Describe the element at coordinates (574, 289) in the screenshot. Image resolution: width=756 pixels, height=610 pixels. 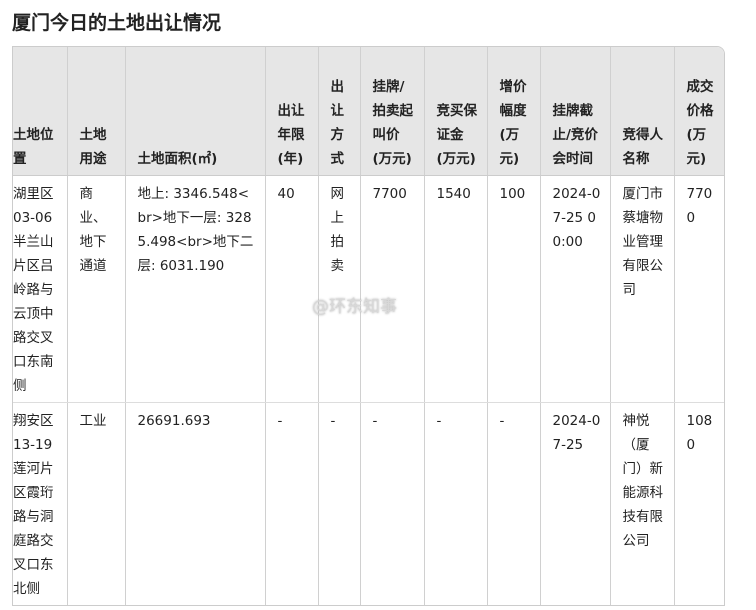
I see `table-cell: 2024-07-25 00:00` at that location.